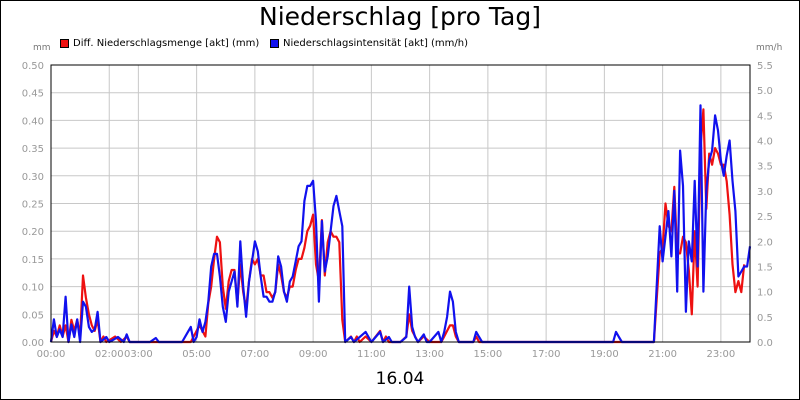 The image size is (800, 400). Describe the element at coordinates (33, 94) in the screenshot. I see `y-left-tick-label: 0.45` at that location.